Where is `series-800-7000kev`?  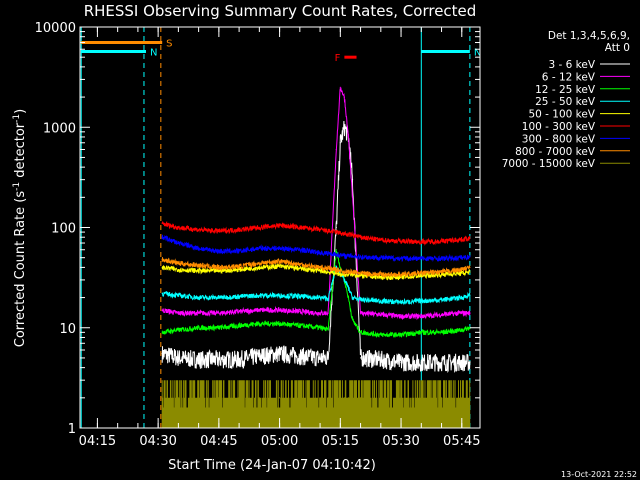
series-800-7000kev is located at coordinates (316, 267).